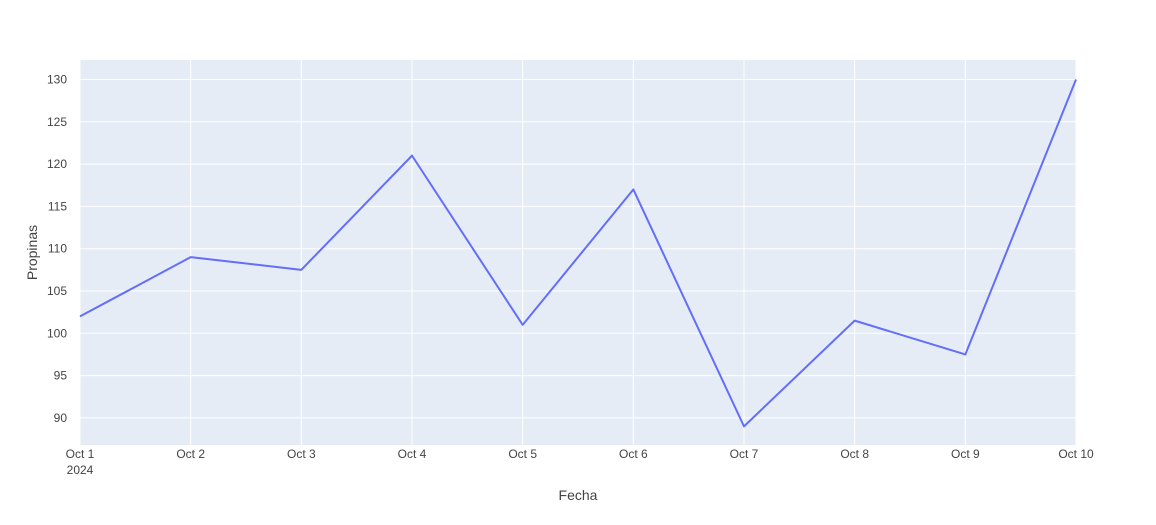 This screenshot has width=1156, height=525. What do you see at coordinates (578, 495) in the screenshot?
I see `x-axis-title: Fecha` at bounding box center [578, 495].